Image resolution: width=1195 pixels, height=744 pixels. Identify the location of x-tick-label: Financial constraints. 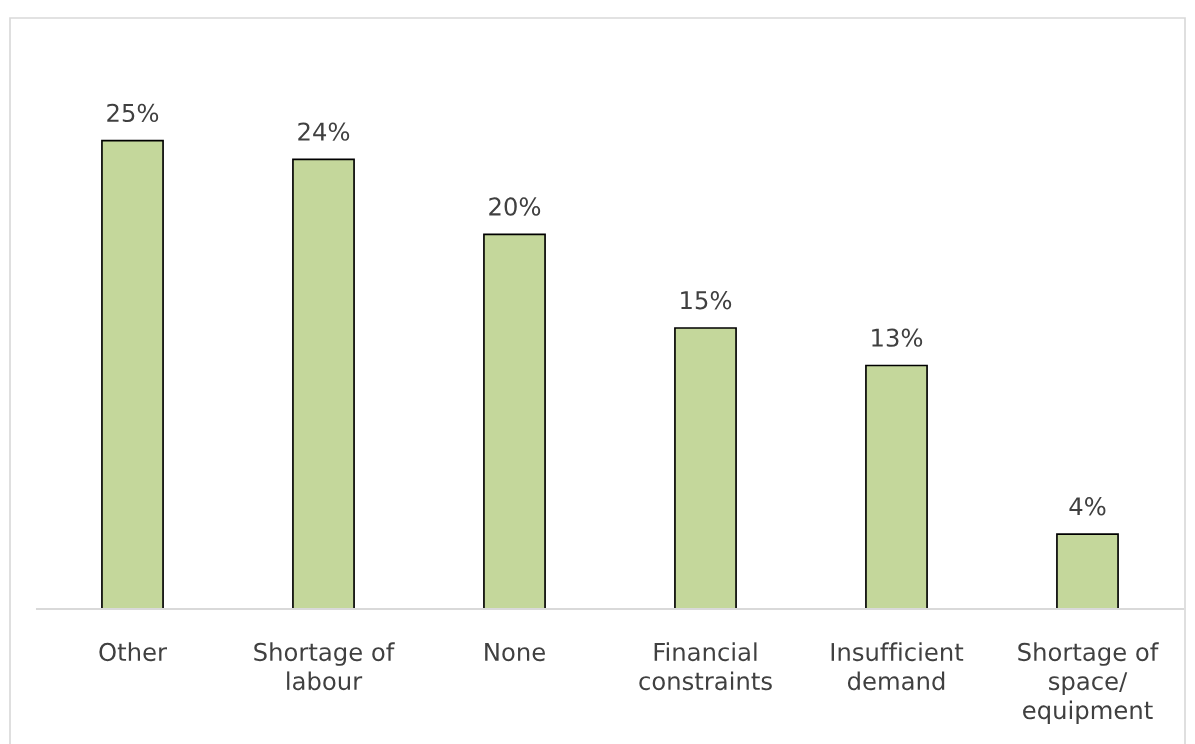
(705, 666).